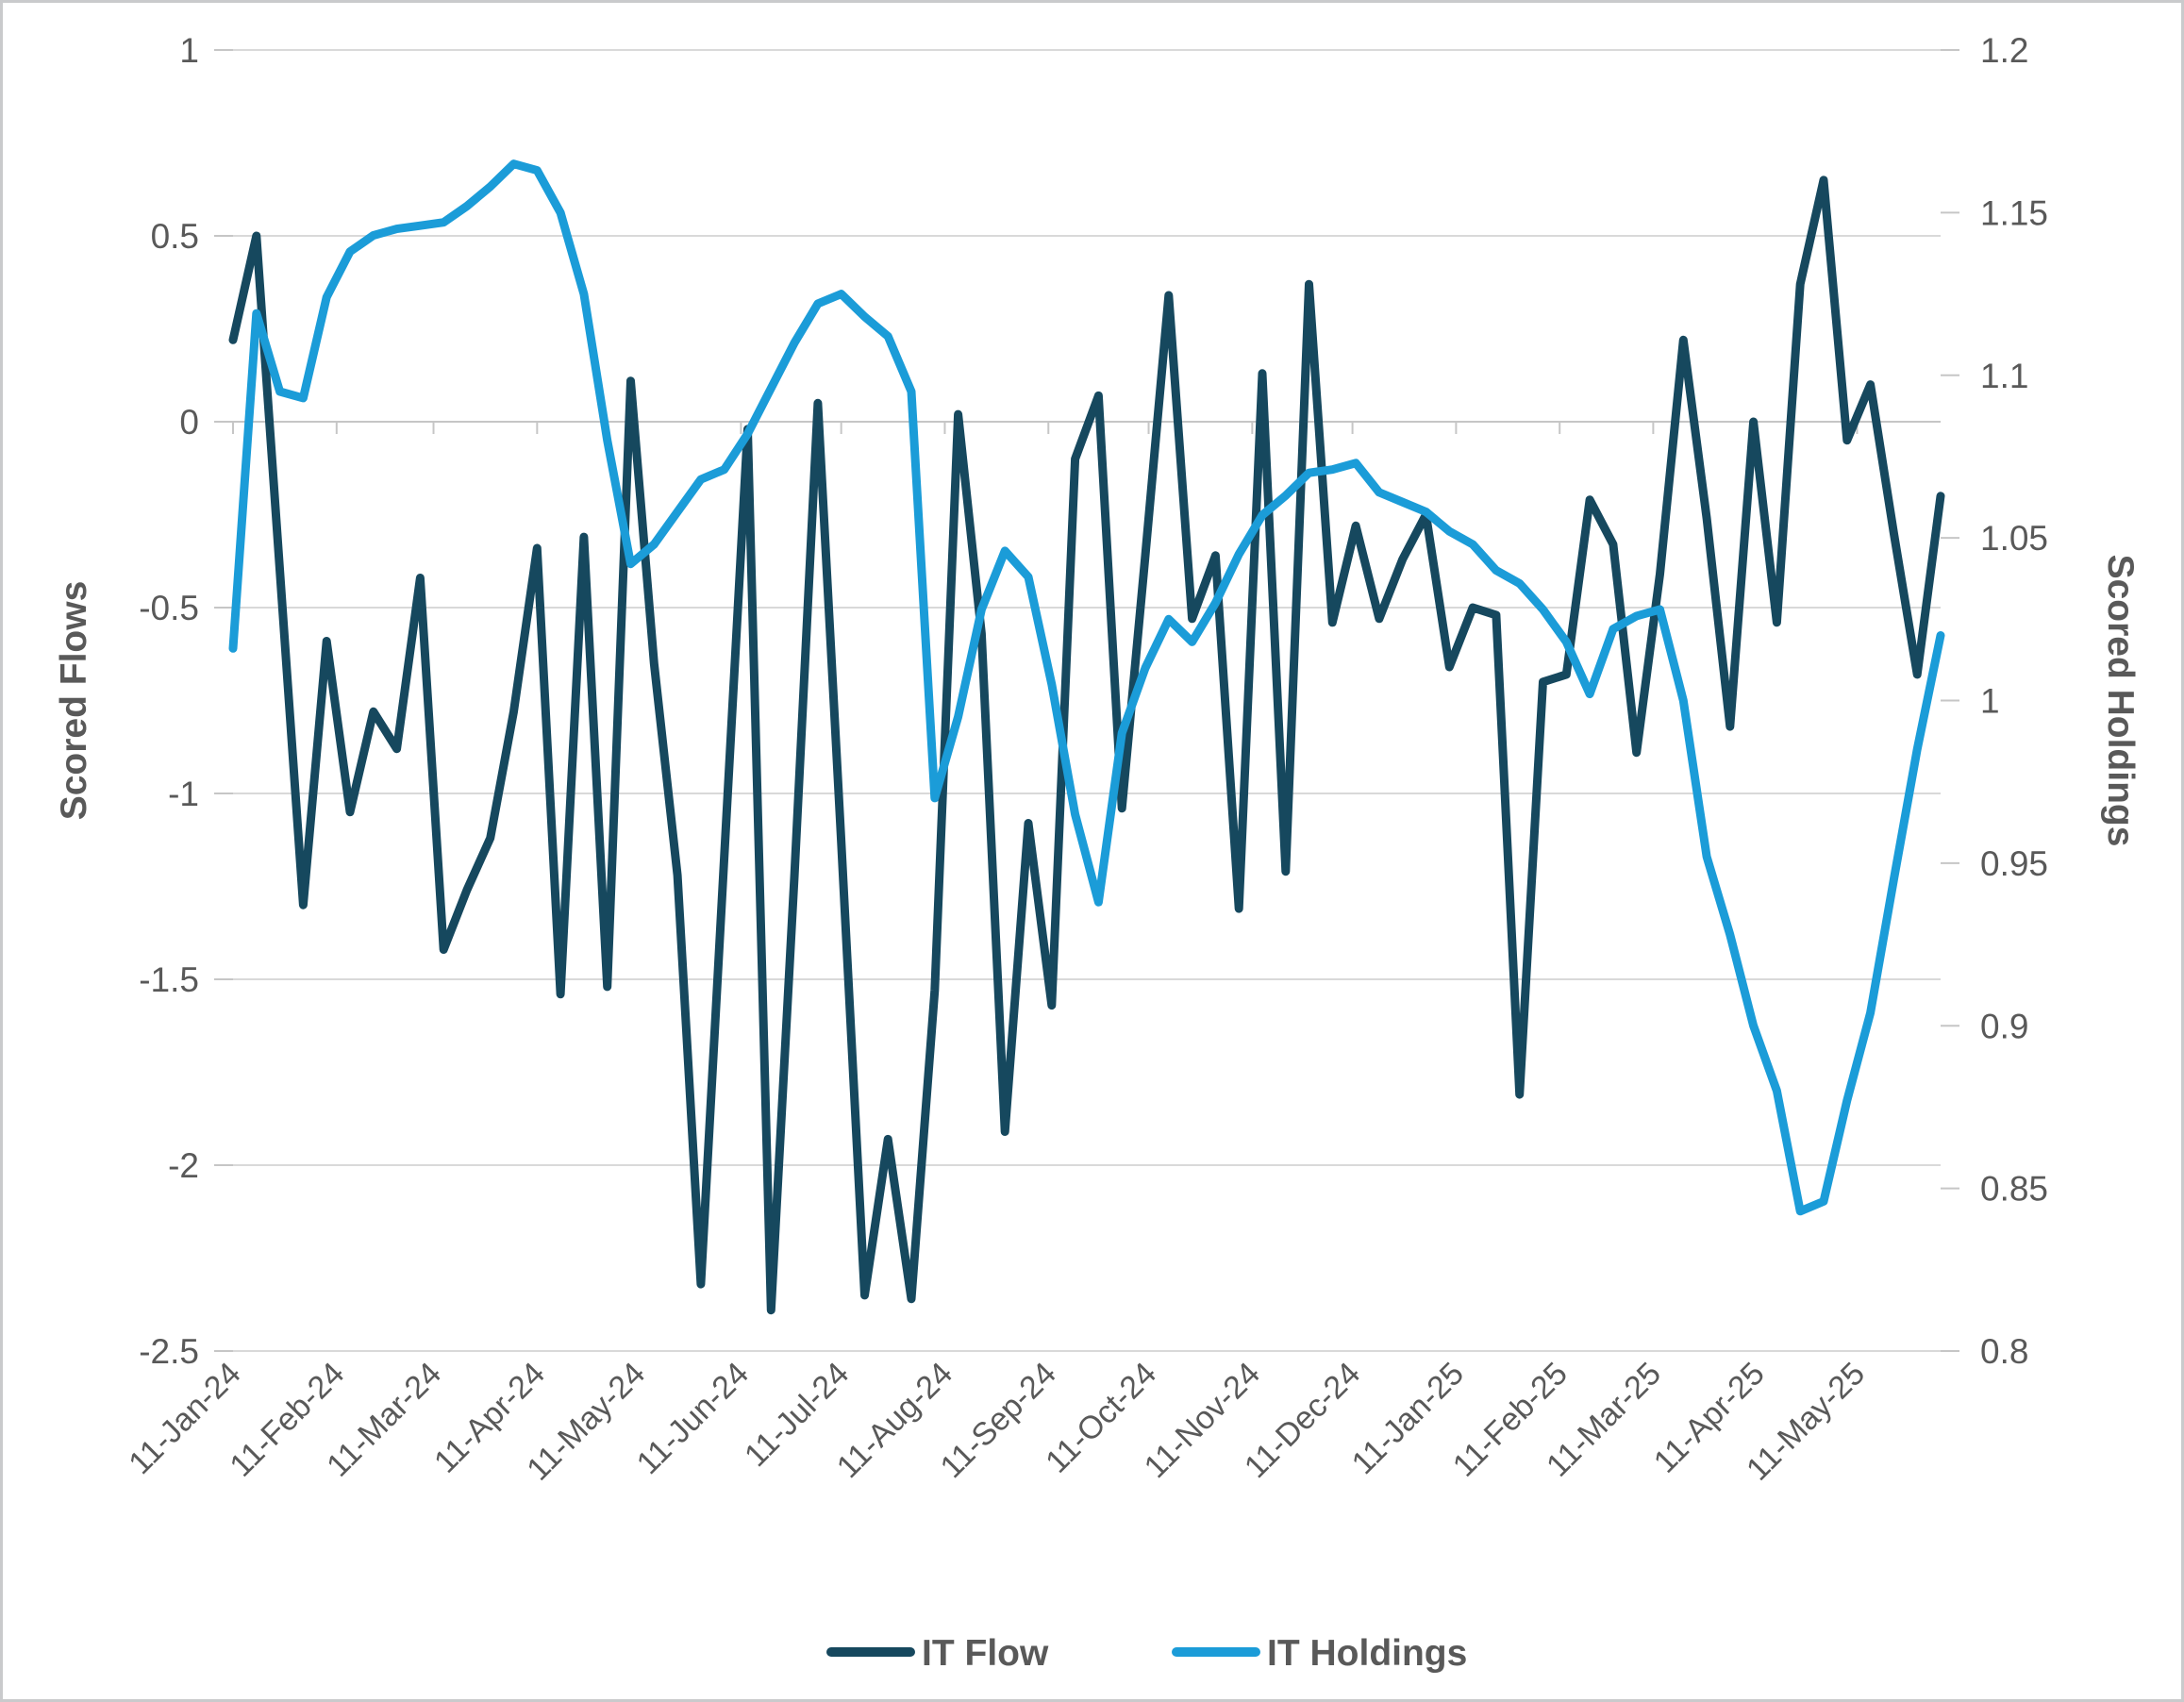 This screenshot has height=1702, width=2184. I want to click on right-axis-title: Scored Holdings, so click(2120, 701).